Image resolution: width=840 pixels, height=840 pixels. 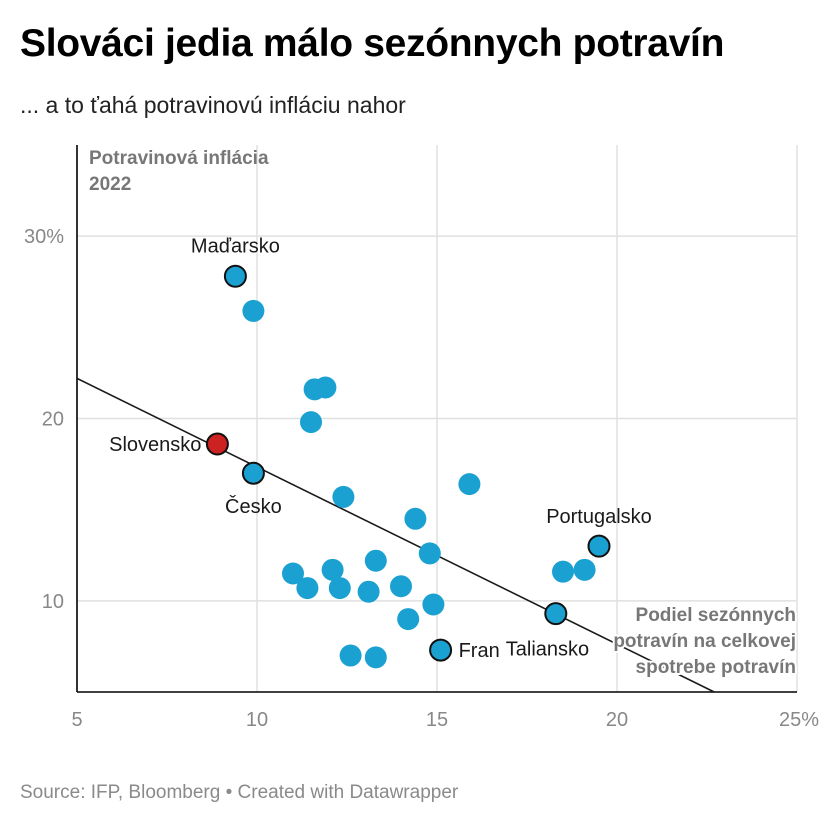 What do you see at coordinates (716, 667) in the screenshot?
I see `x-axis-title: spotrebe potravín` at bounding box center [716, 667].